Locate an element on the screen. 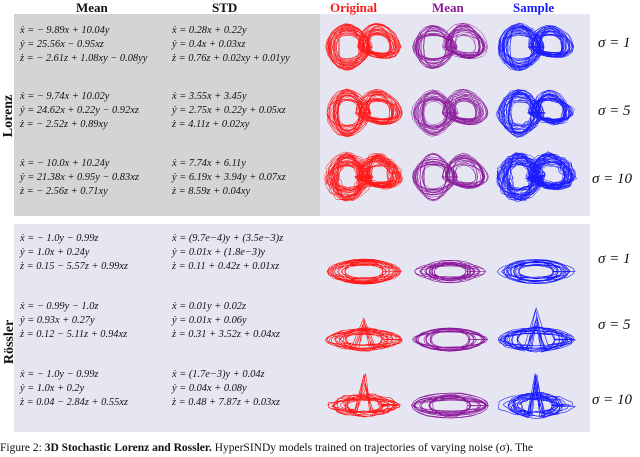 The height and width of the screenshot is (457, 640). sigma-label-lorenz-3: σ = 10 is located at coordinates (612, 179).